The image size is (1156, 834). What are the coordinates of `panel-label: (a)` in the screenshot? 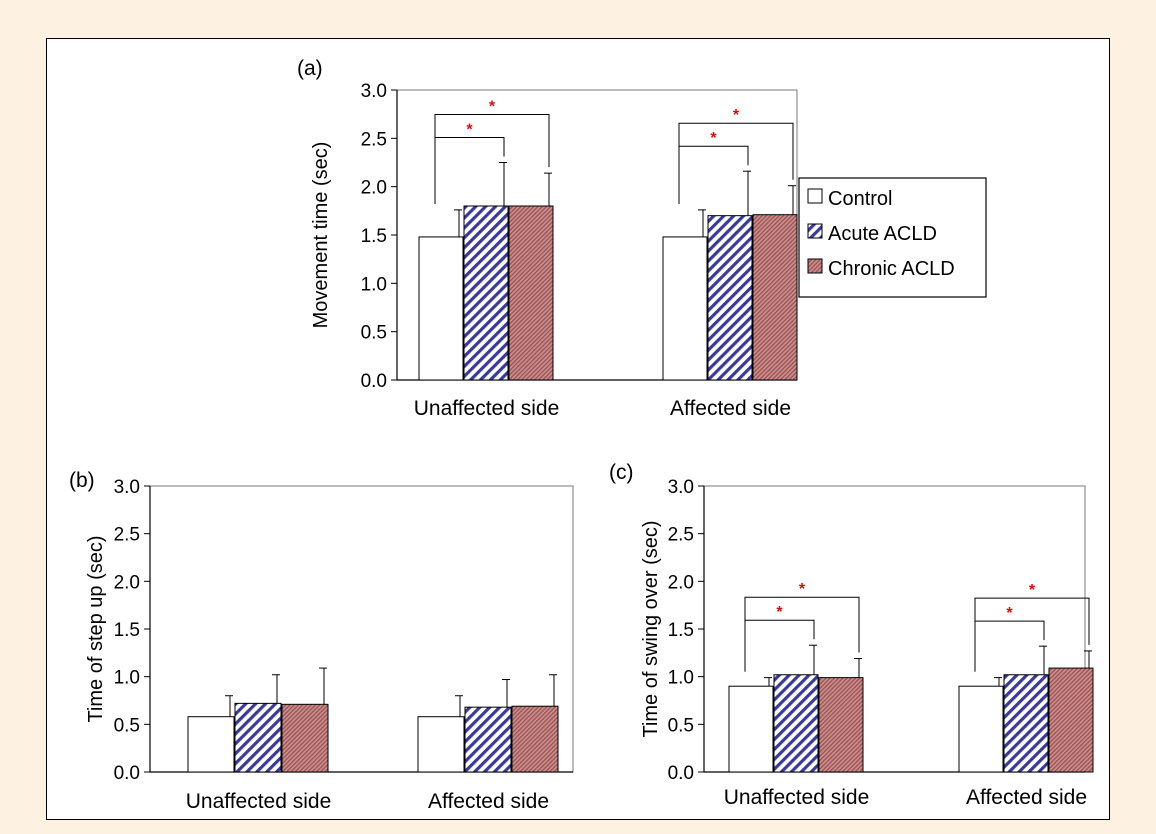 It's located at (310, 68).